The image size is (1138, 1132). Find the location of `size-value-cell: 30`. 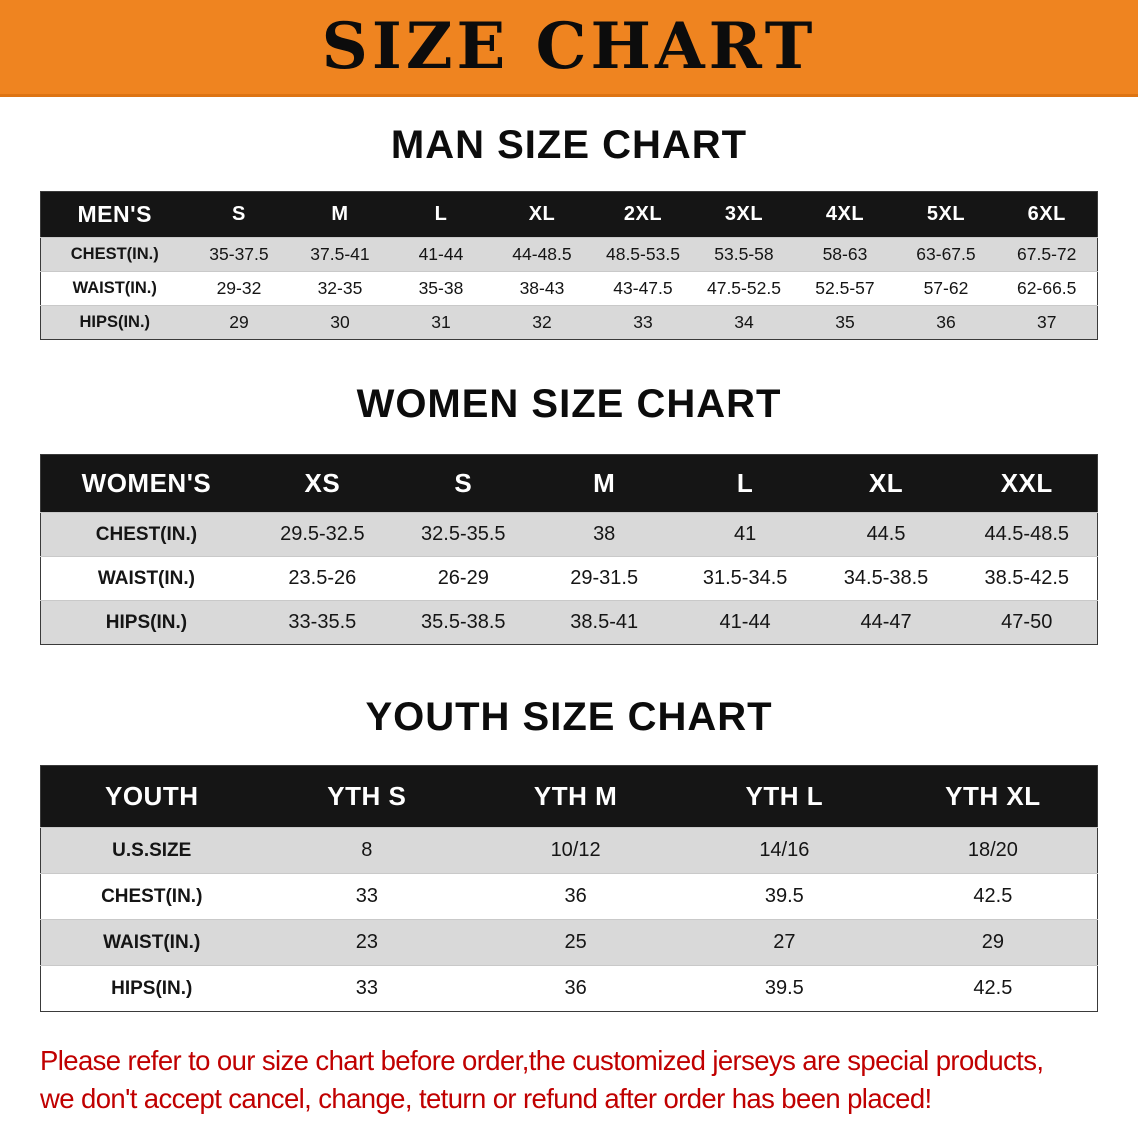

size-value-cell: 30 is located at coordinates (340, 322).